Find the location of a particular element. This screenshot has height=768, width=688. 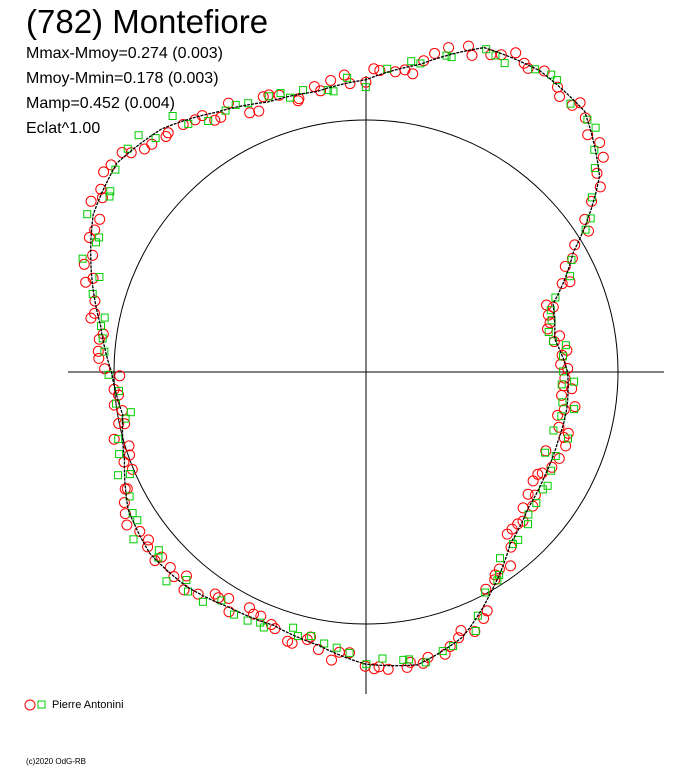

legend-marker-icons is located at coordinates (35, 705).